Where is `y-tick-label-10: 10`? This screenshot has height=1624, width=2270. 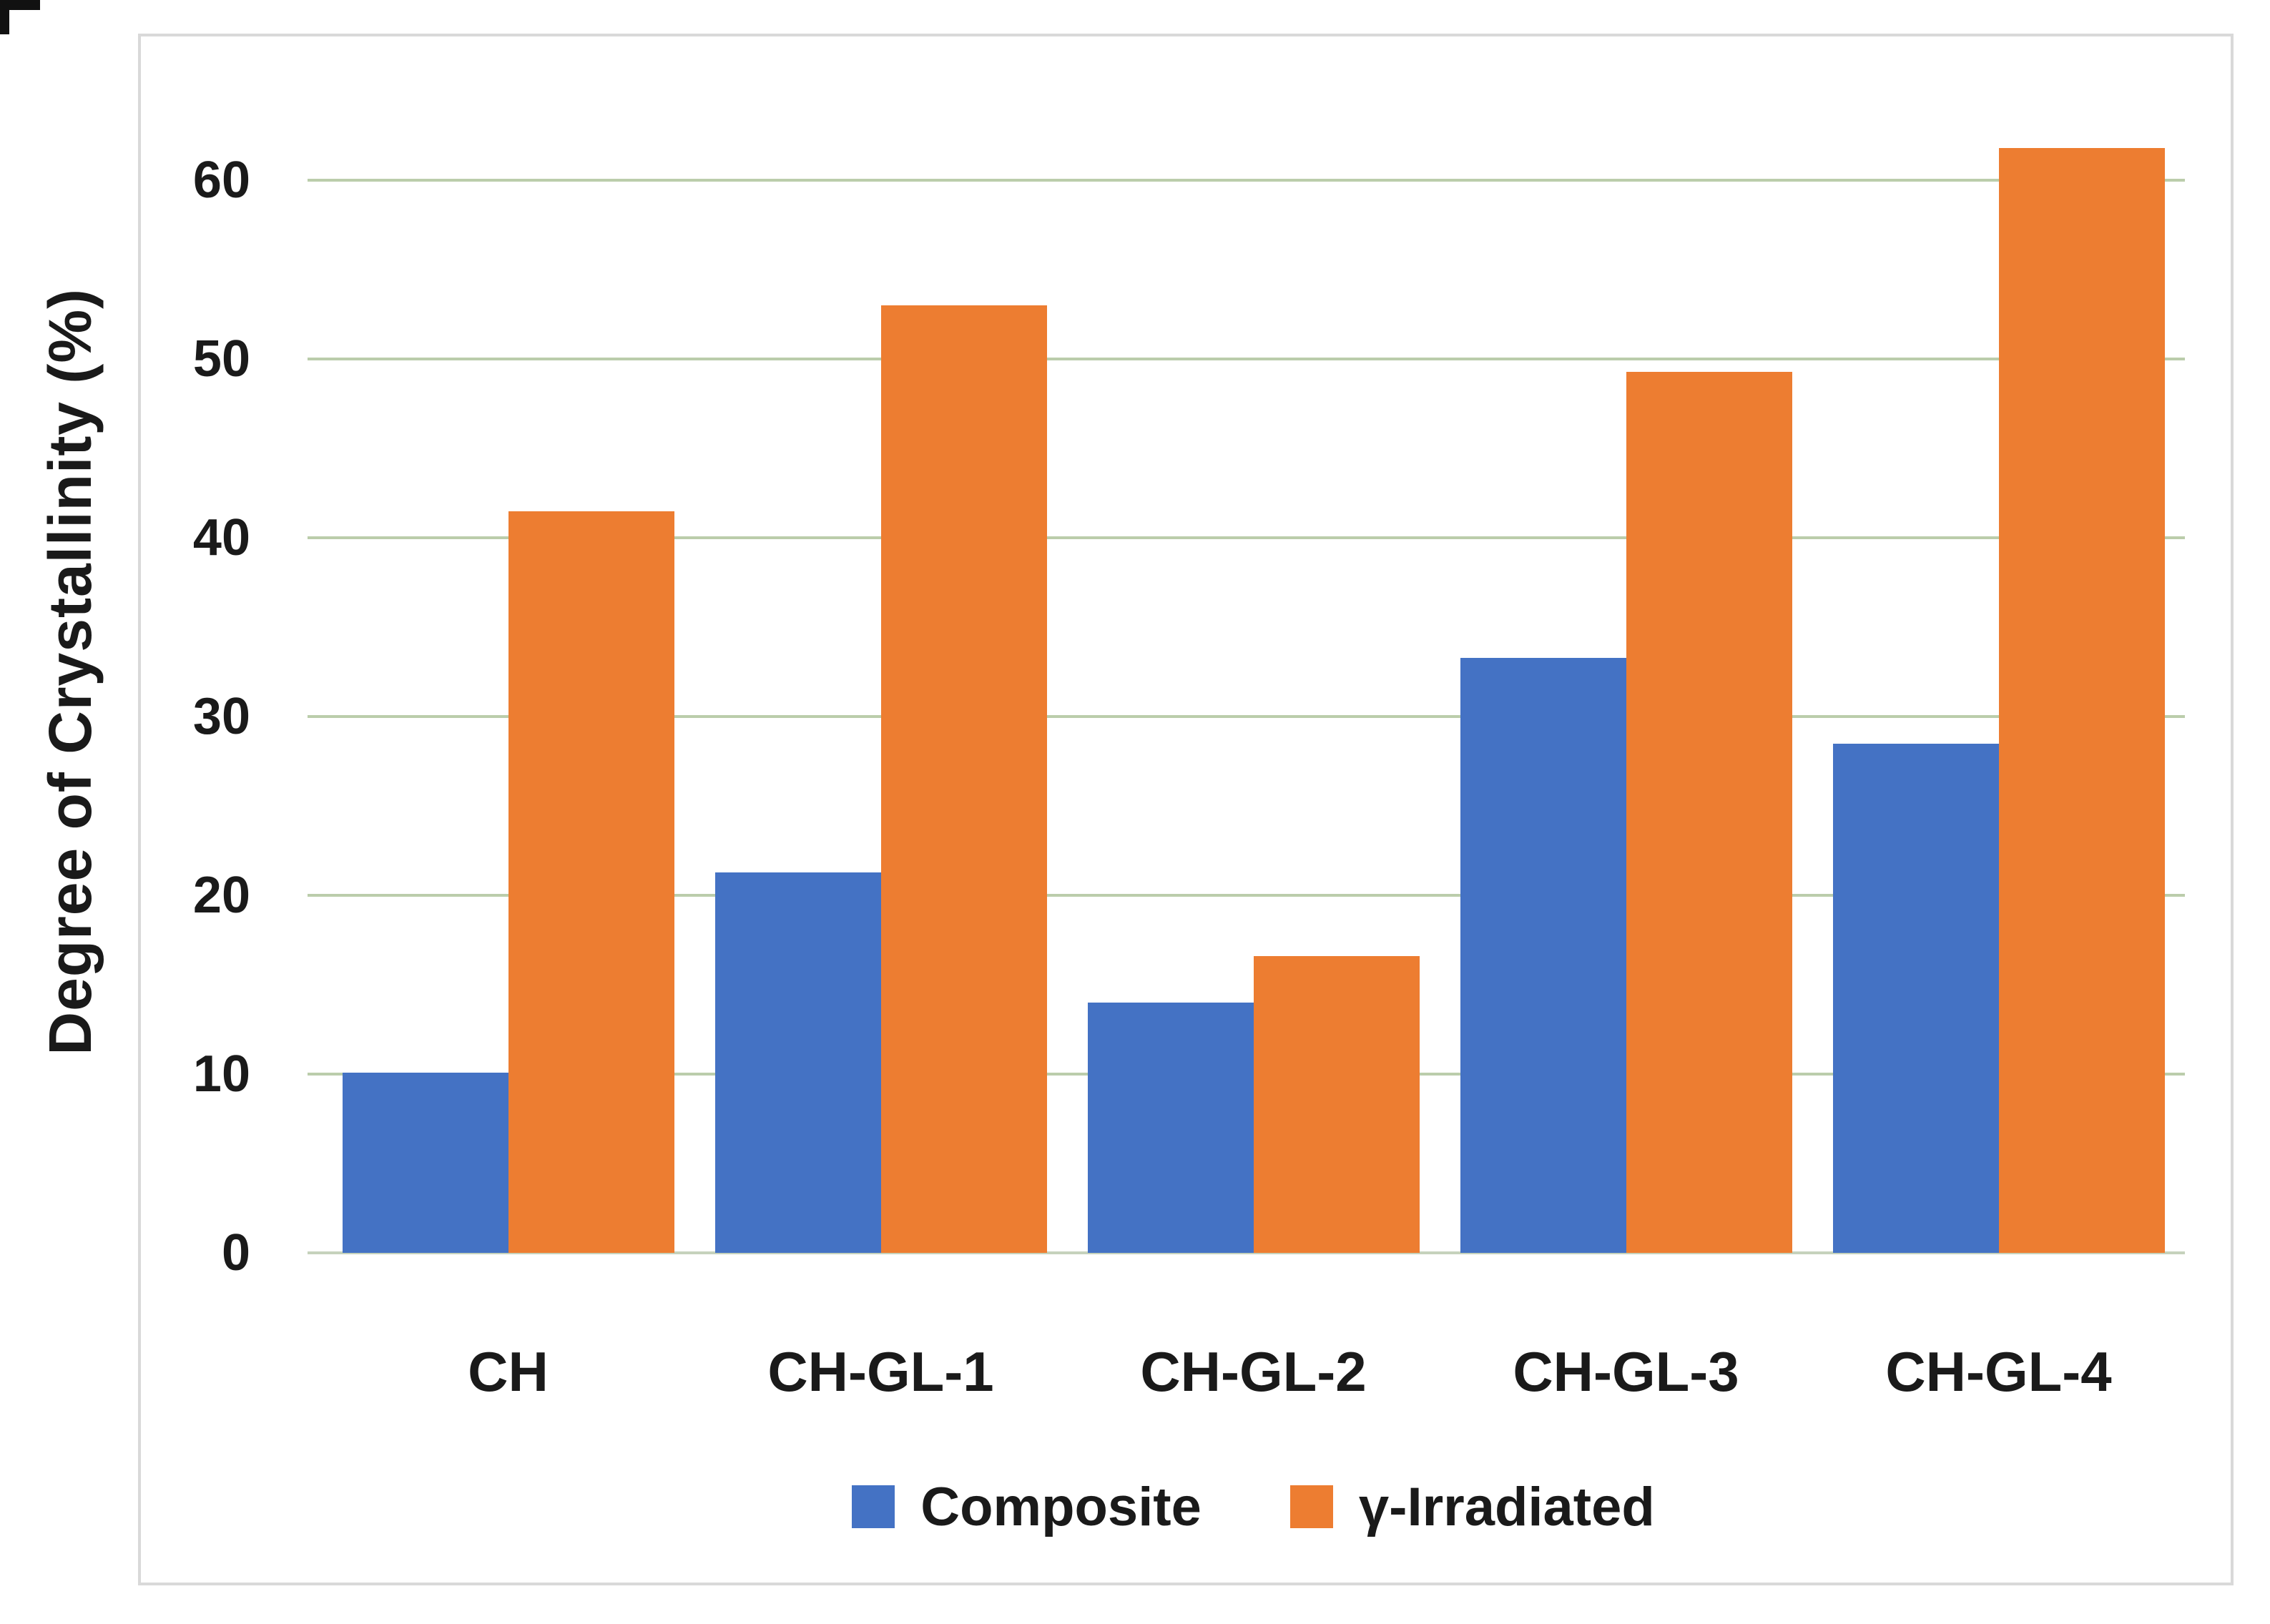 y-tick-label-10: 10 is located at coordinates (221, 1074).